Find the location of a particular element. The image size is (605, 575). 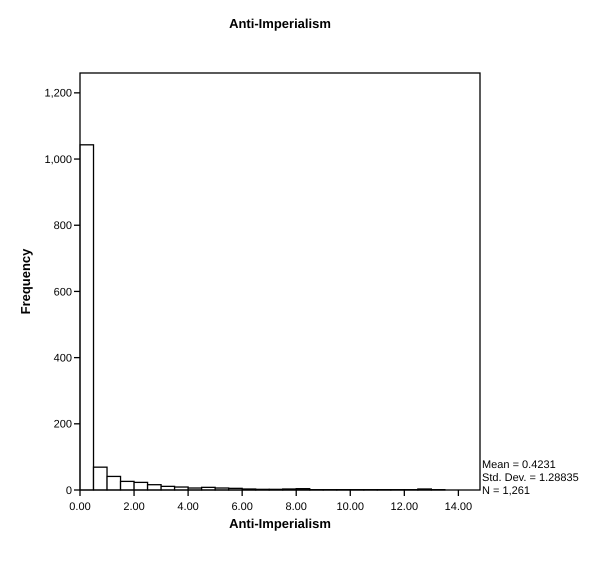

y-tick-label: 1,200 is located at coordinates (58, 94).